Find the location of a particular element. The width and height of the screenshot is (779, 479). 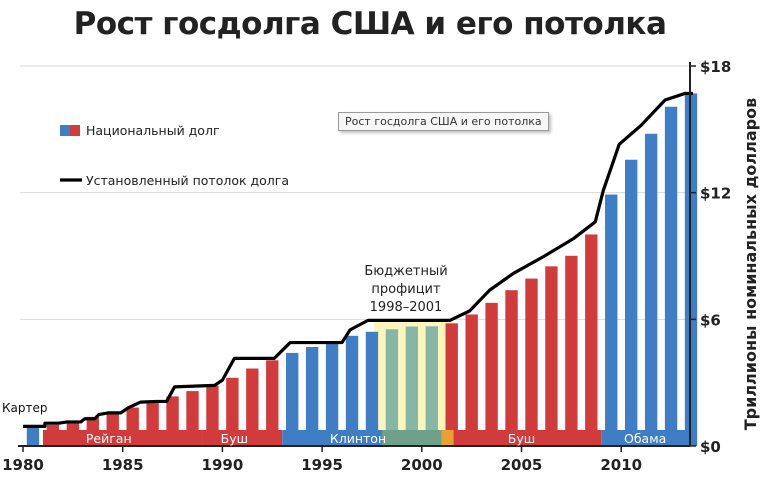

debt-bar-1993 is located at coordinates (292, 399).